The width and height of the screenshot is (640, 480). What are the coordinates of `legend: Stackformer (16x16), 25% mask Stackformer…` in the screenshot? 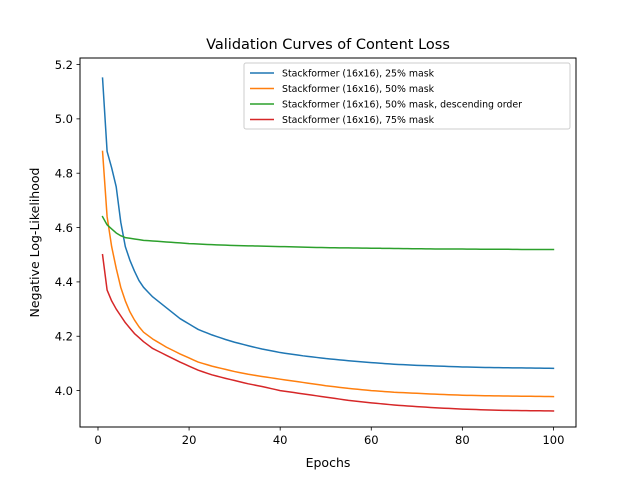 It's located at (407, 96).